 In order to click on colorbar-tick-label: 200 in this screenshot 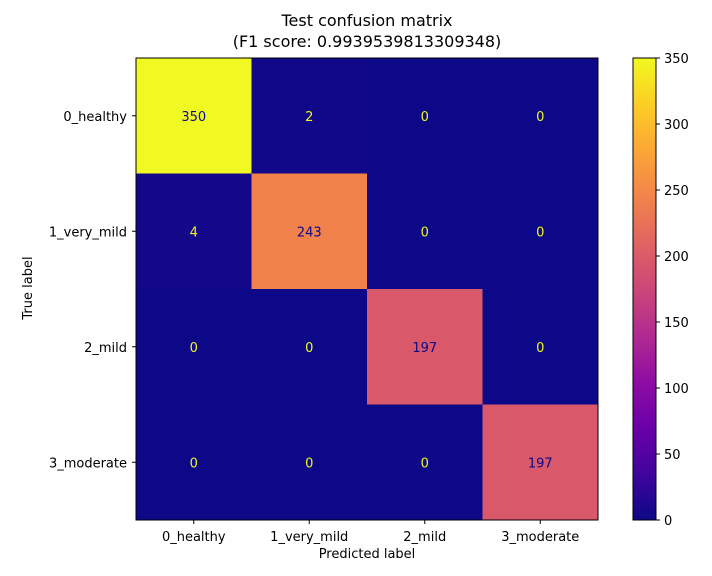, I will do `click(676, 257)`.